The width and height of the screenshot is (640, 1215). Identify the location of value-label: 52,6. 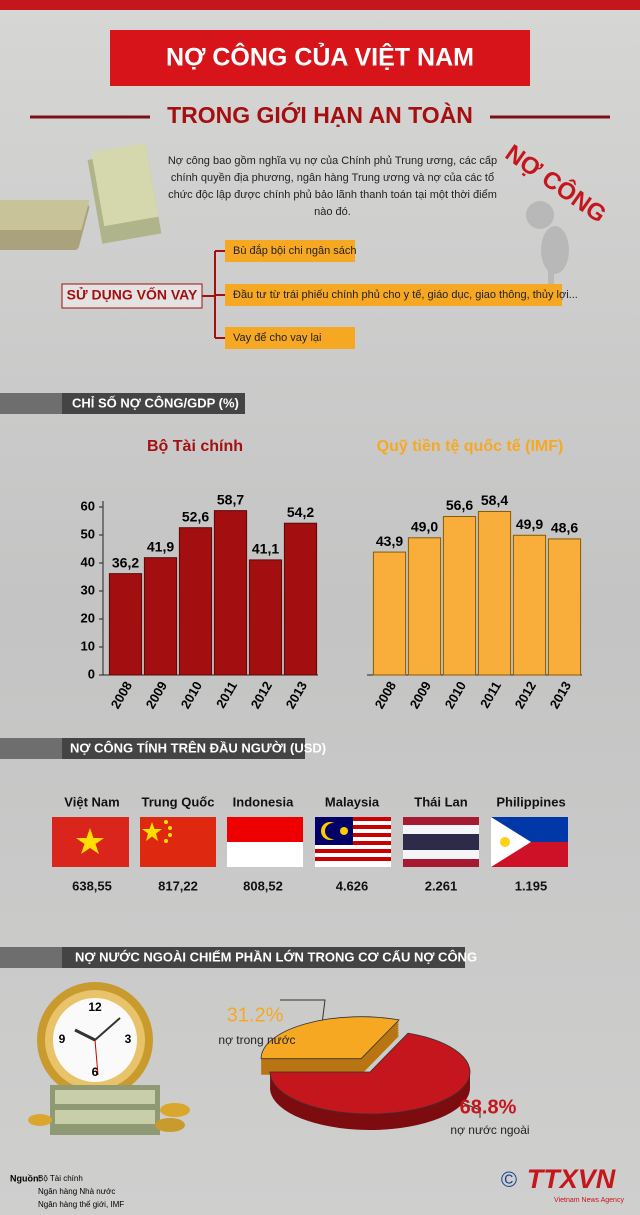
(195, 516).